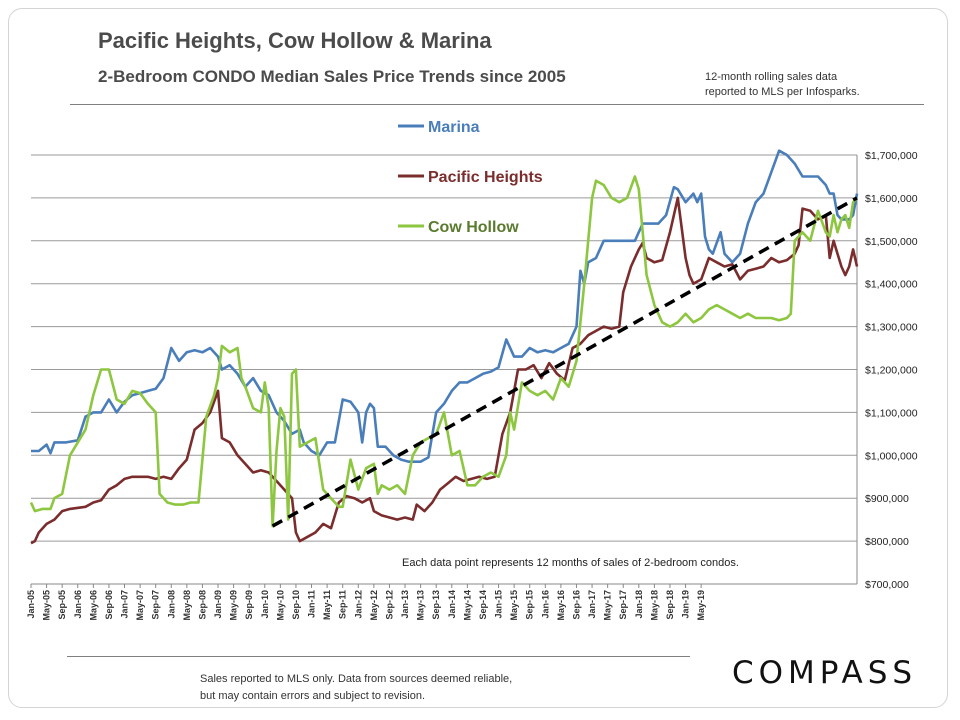 This screenshot has height=720, width=960. I want to click on x-tick-label: May-08, so click(187, 605).